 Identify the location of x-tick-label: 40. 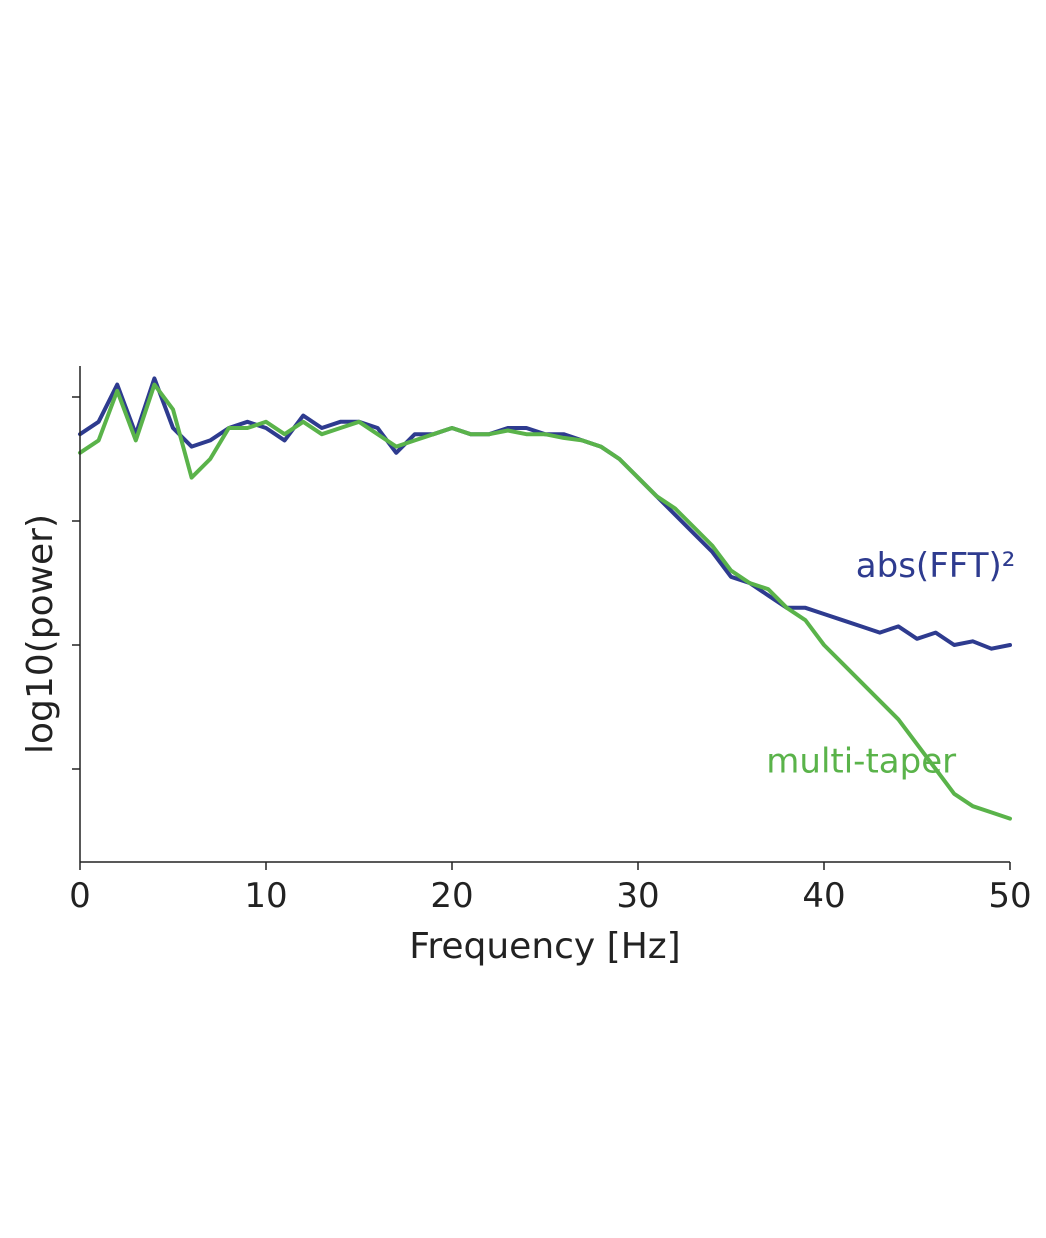
(823, 896).